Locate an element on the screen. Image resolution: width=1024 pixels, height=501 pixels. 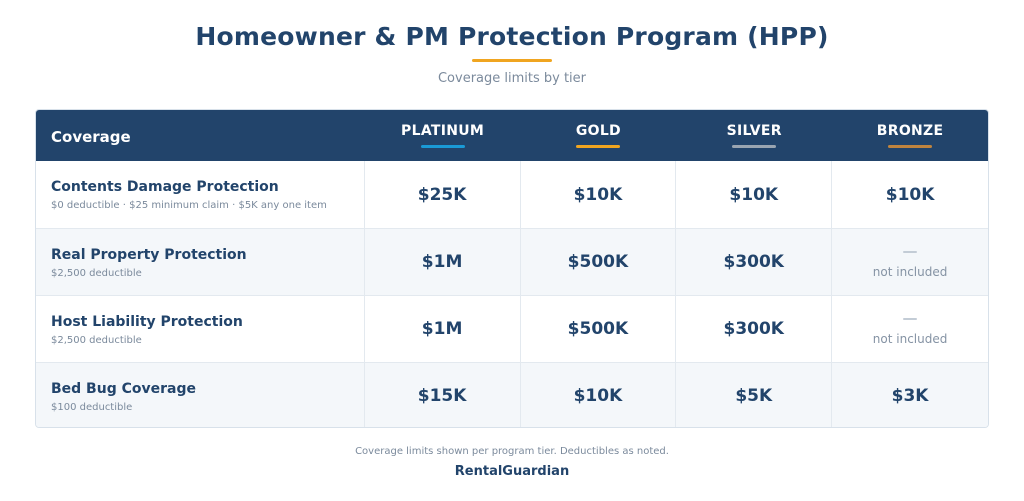
limit-cell-silver: $10K is located at coordinates (754, 194).